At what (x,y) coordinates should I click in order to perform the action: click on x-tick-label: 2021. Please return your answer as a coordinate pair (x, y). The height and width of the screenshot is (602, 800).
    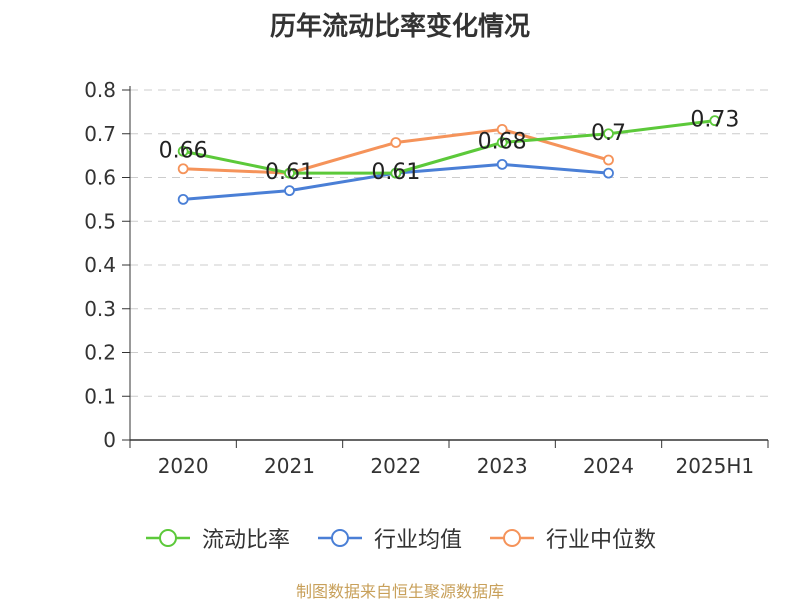
    Looking at the image, I should click on (289, 466).